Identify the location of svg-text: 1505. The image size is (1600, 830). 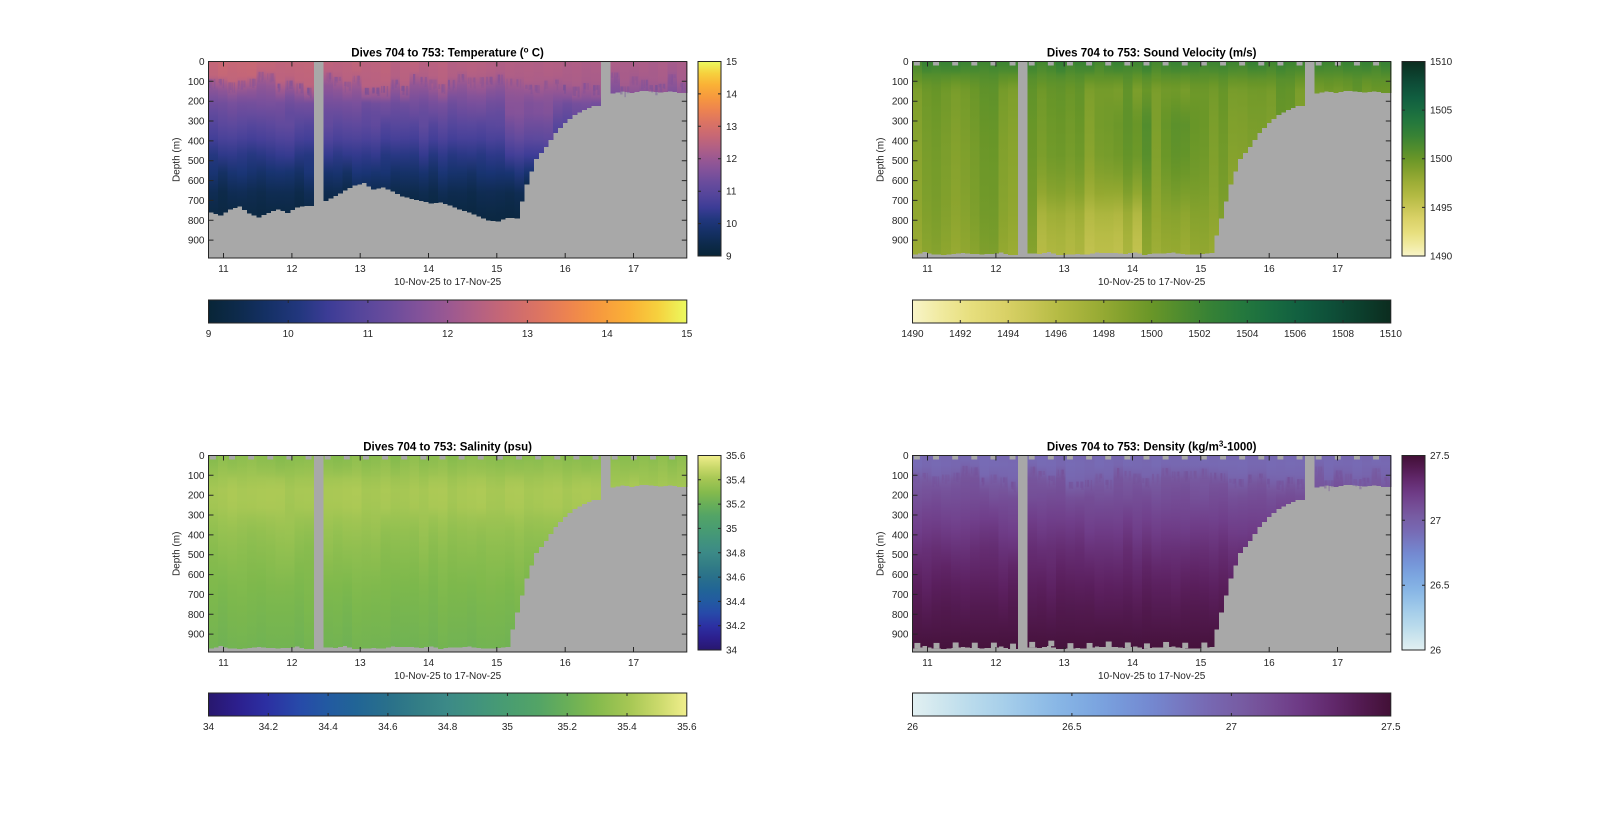
(1441, 111).